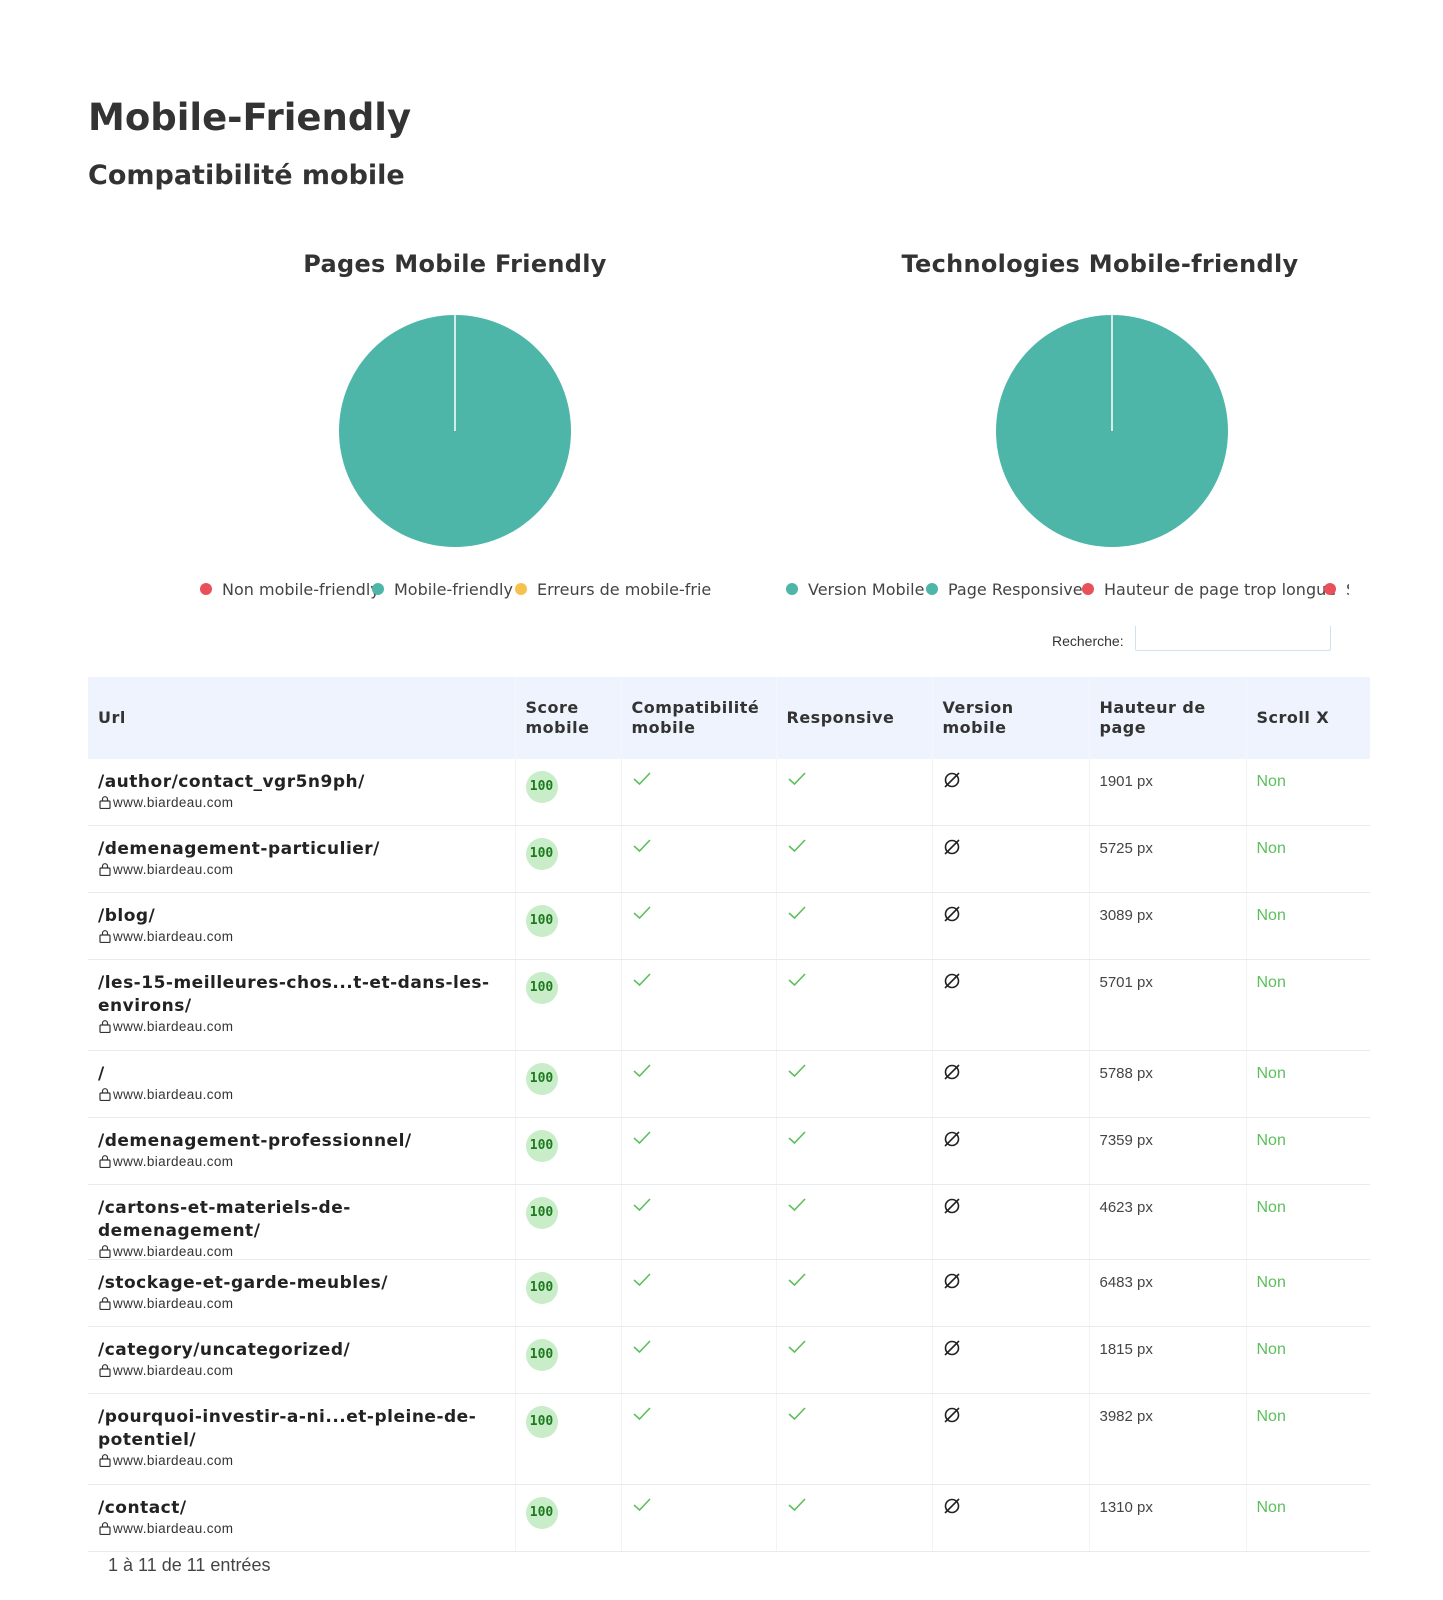 The image size is (1443, 1600). Describe the element at coordinates (1126, 848) in the screenshot. I see `page-height-value: 5725 px` at that location.